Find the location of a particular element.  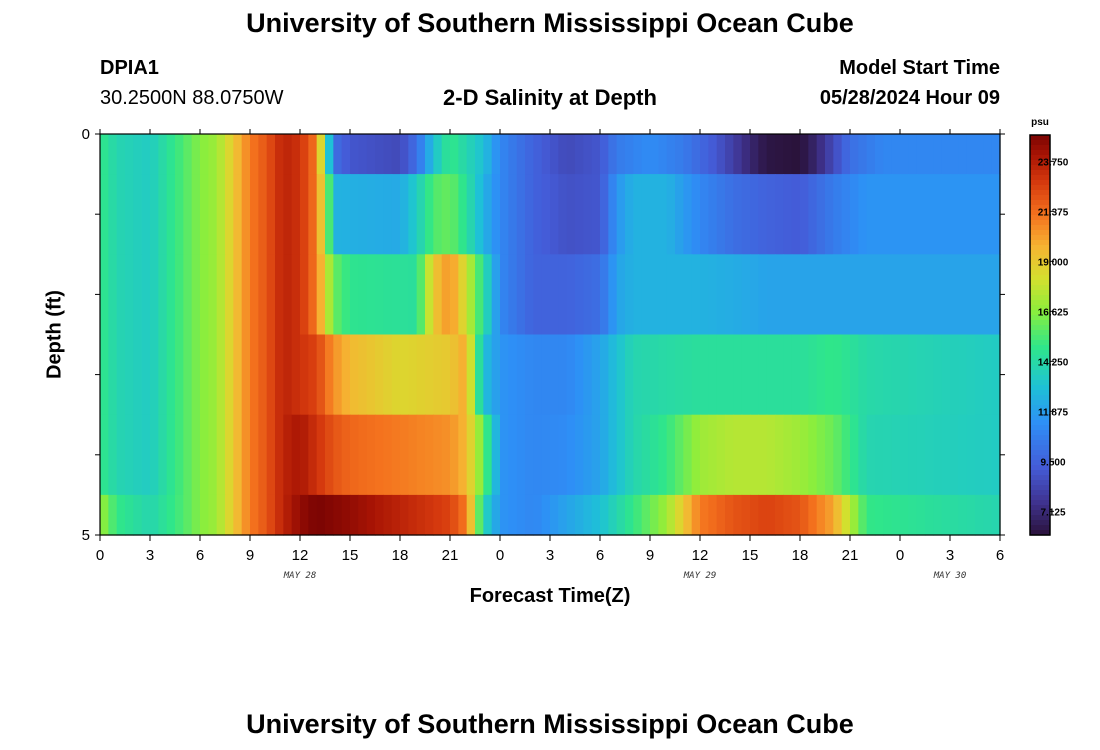

x-tick-label: 9 is located at coordinates (650, 555).